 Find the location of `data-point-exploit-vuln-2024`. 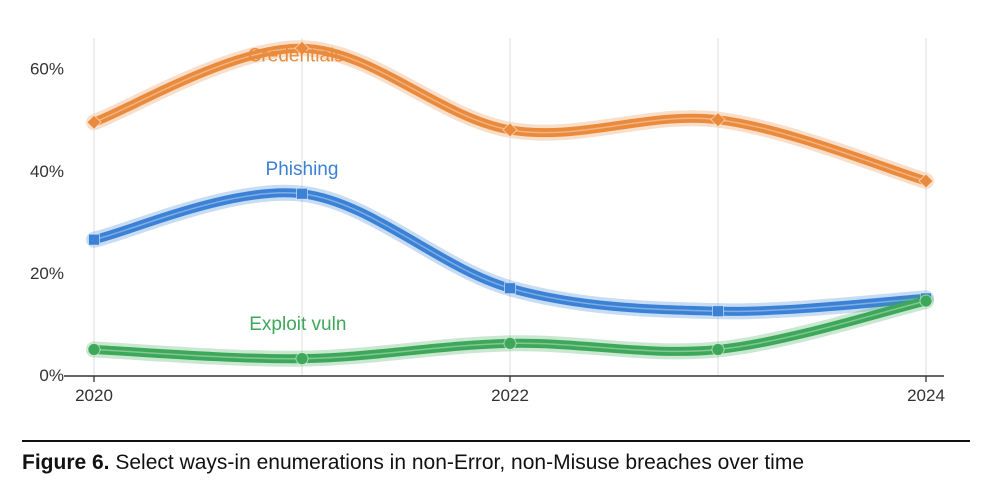

data-point-exploit-vuln-2024 is located at coordinates (926, 301).